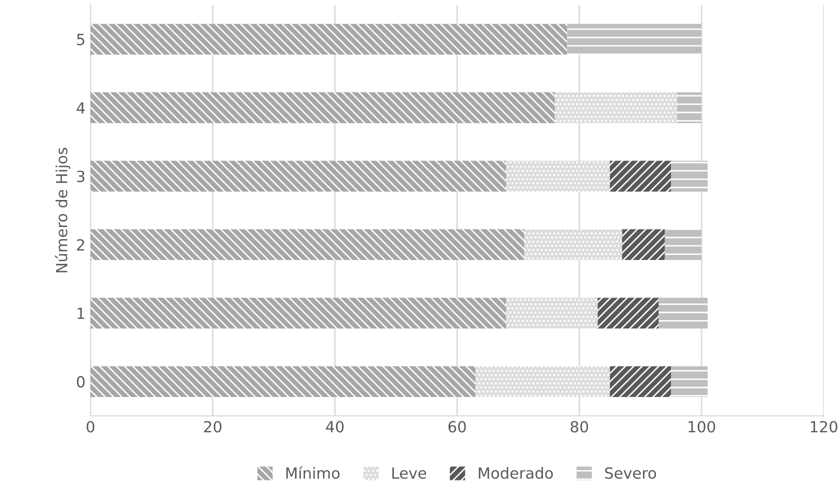 The width and height of the screenshot is (838, 501). What do you see at coordinates (335, 426) in the screenshot?
I see `x-tick-label: 40` at bounding box center [335, 426].